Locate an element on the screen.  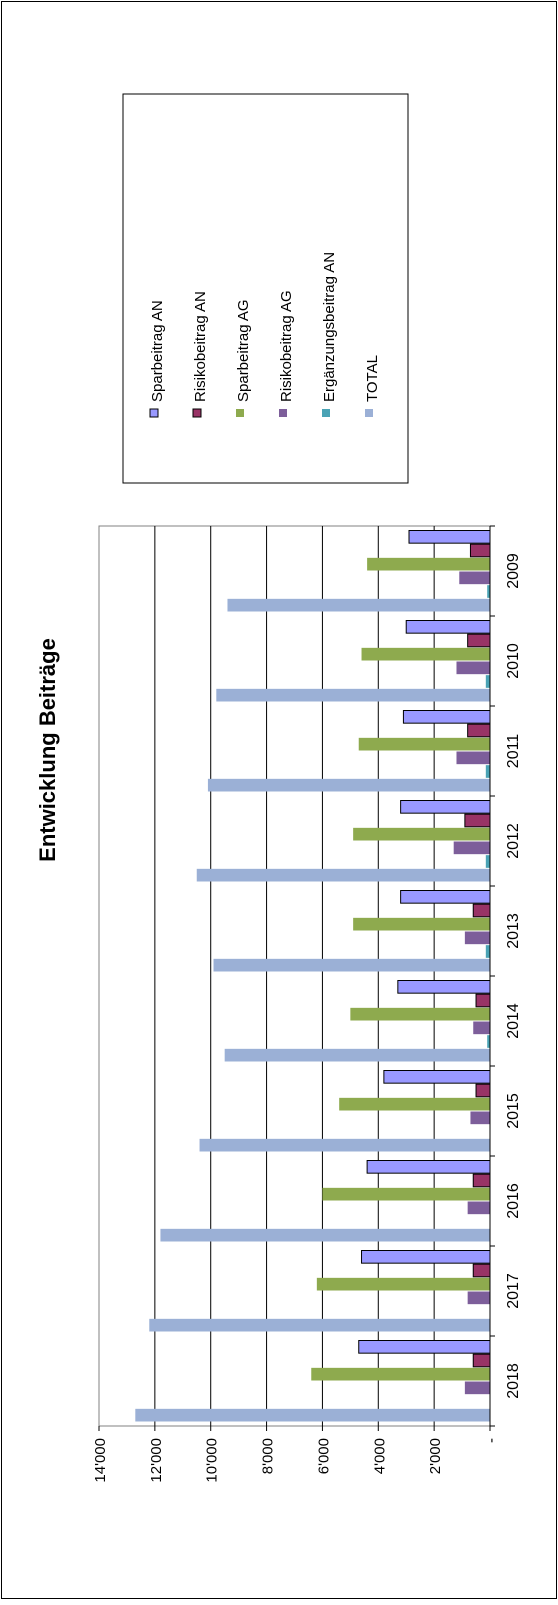
category-tick-label: 2013 is located at coordinates (513, 931).